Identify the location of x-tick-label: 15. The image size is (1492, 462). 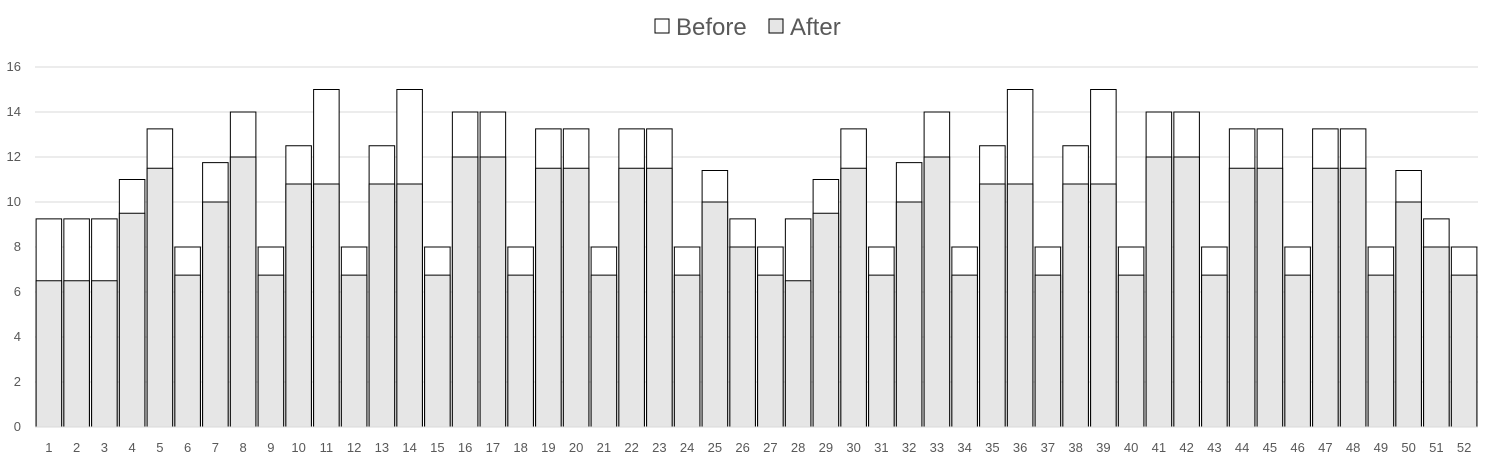
(437, 447).